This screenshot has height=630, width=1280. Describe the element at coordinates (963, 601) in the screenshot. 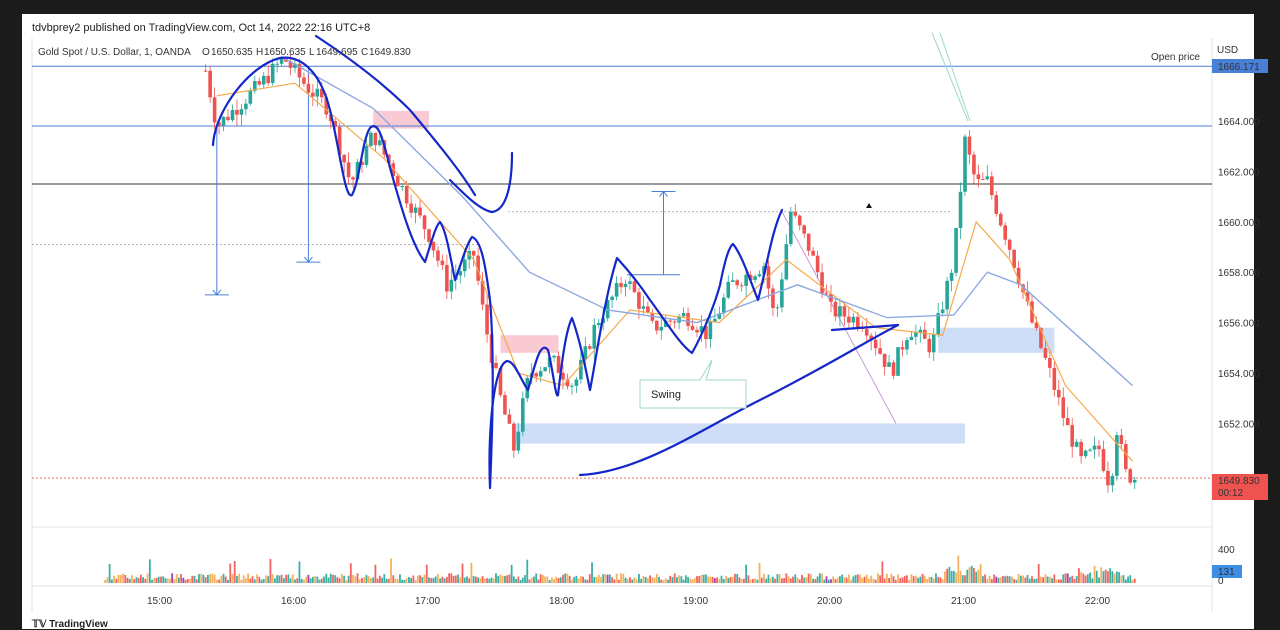

I see `time-tick-label: 21:00` at that location.